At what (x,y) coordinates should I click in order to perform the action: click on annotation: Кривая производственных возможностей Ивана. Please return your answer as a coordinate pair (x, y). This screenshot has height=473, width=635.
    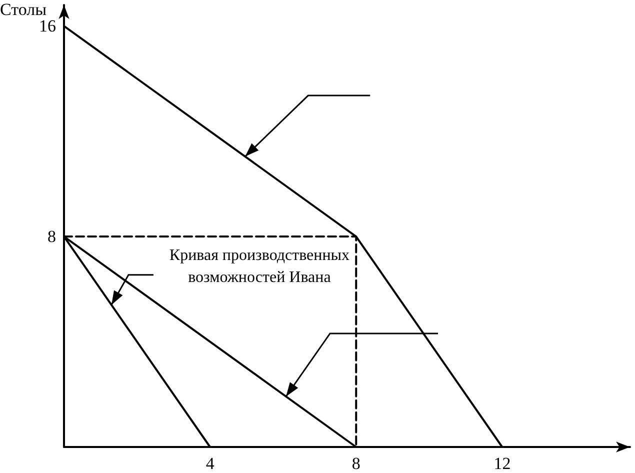
    Looking at the image, I should click on (259, 267).